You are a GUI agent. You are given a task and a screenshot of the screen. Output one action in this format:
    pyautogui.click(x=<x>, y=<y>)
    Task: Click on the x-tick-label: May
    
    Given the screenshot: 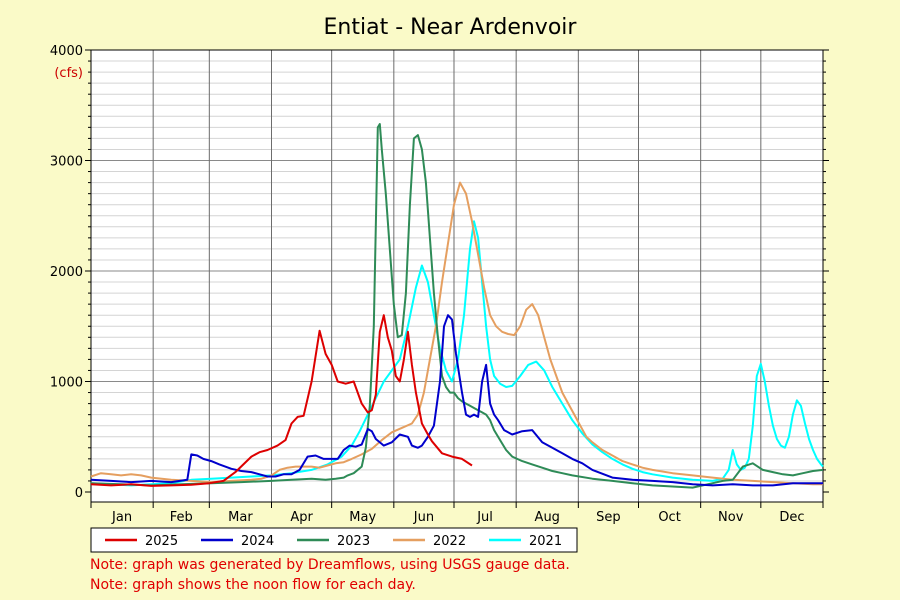 What is the action you would take?
    pyautogui.click(x=362, y=517)
    